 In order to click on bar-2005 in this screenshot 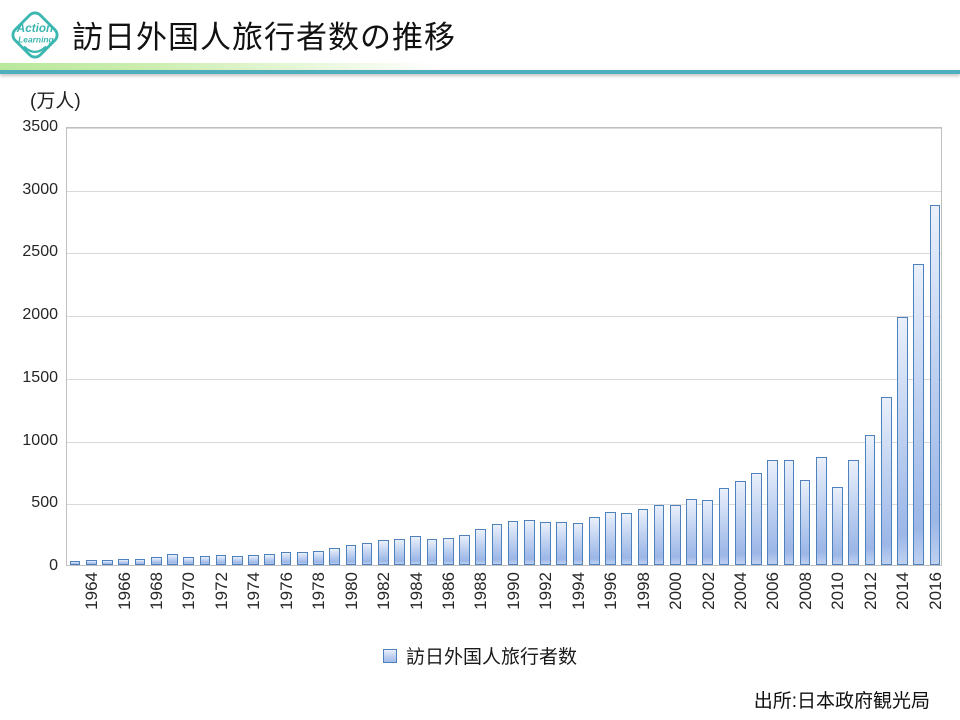, I will do `click(740, 522)`.